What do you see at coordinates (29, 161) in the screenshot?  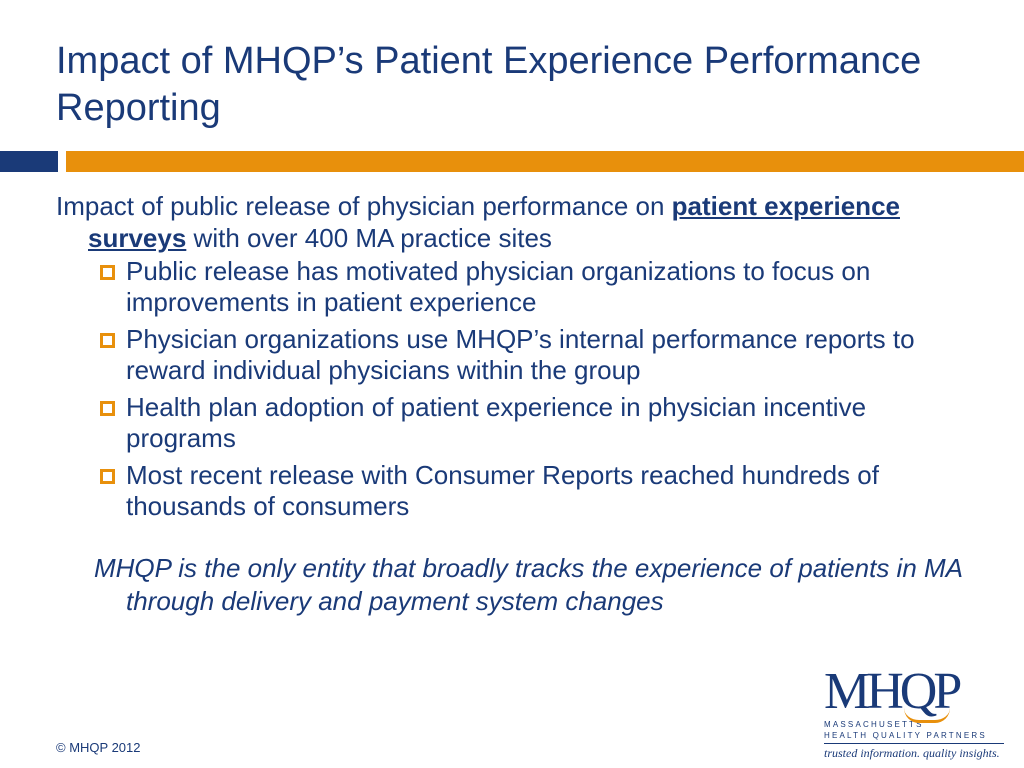 I see `title-rule-blue` at bounding box center [29, 161].